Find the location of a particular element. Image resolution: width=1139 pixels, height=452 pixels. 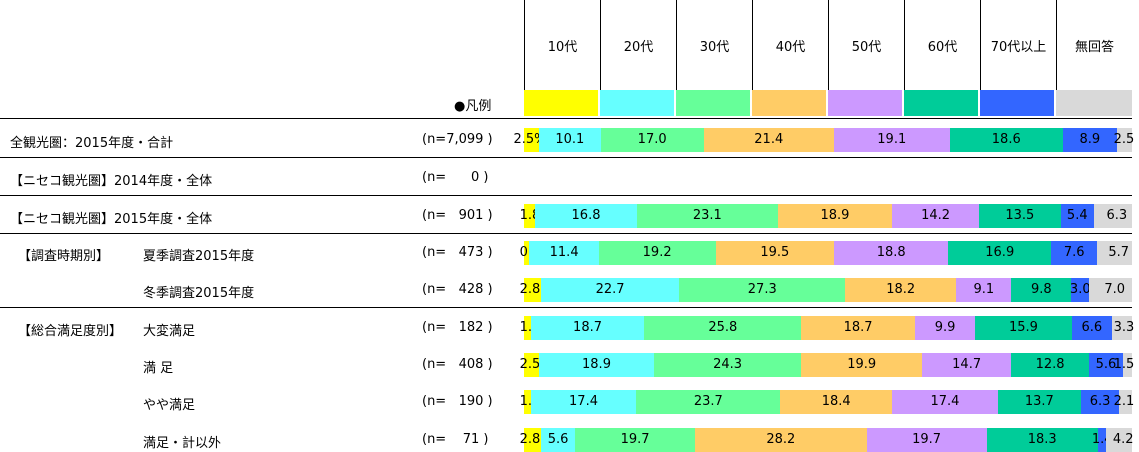

data-label: 11.4 is located at coordinates (564, 252).